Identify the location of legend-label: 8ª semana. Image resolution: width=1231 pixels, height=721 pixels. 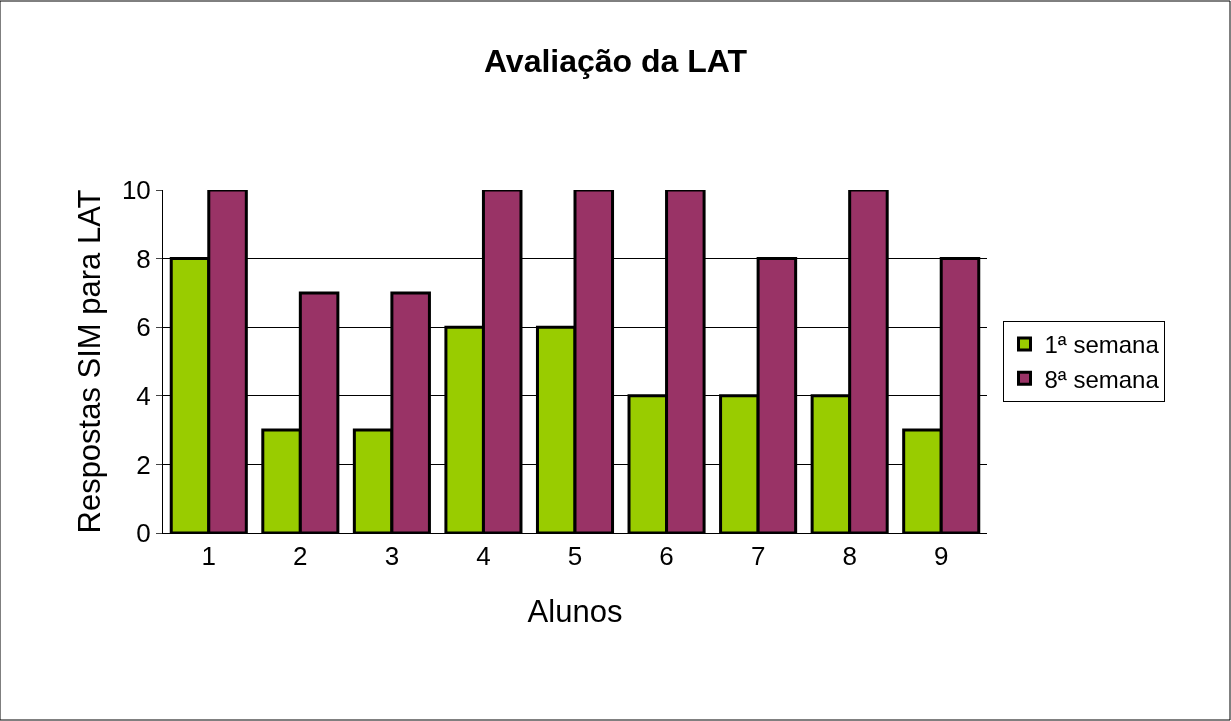
(1102, 379).